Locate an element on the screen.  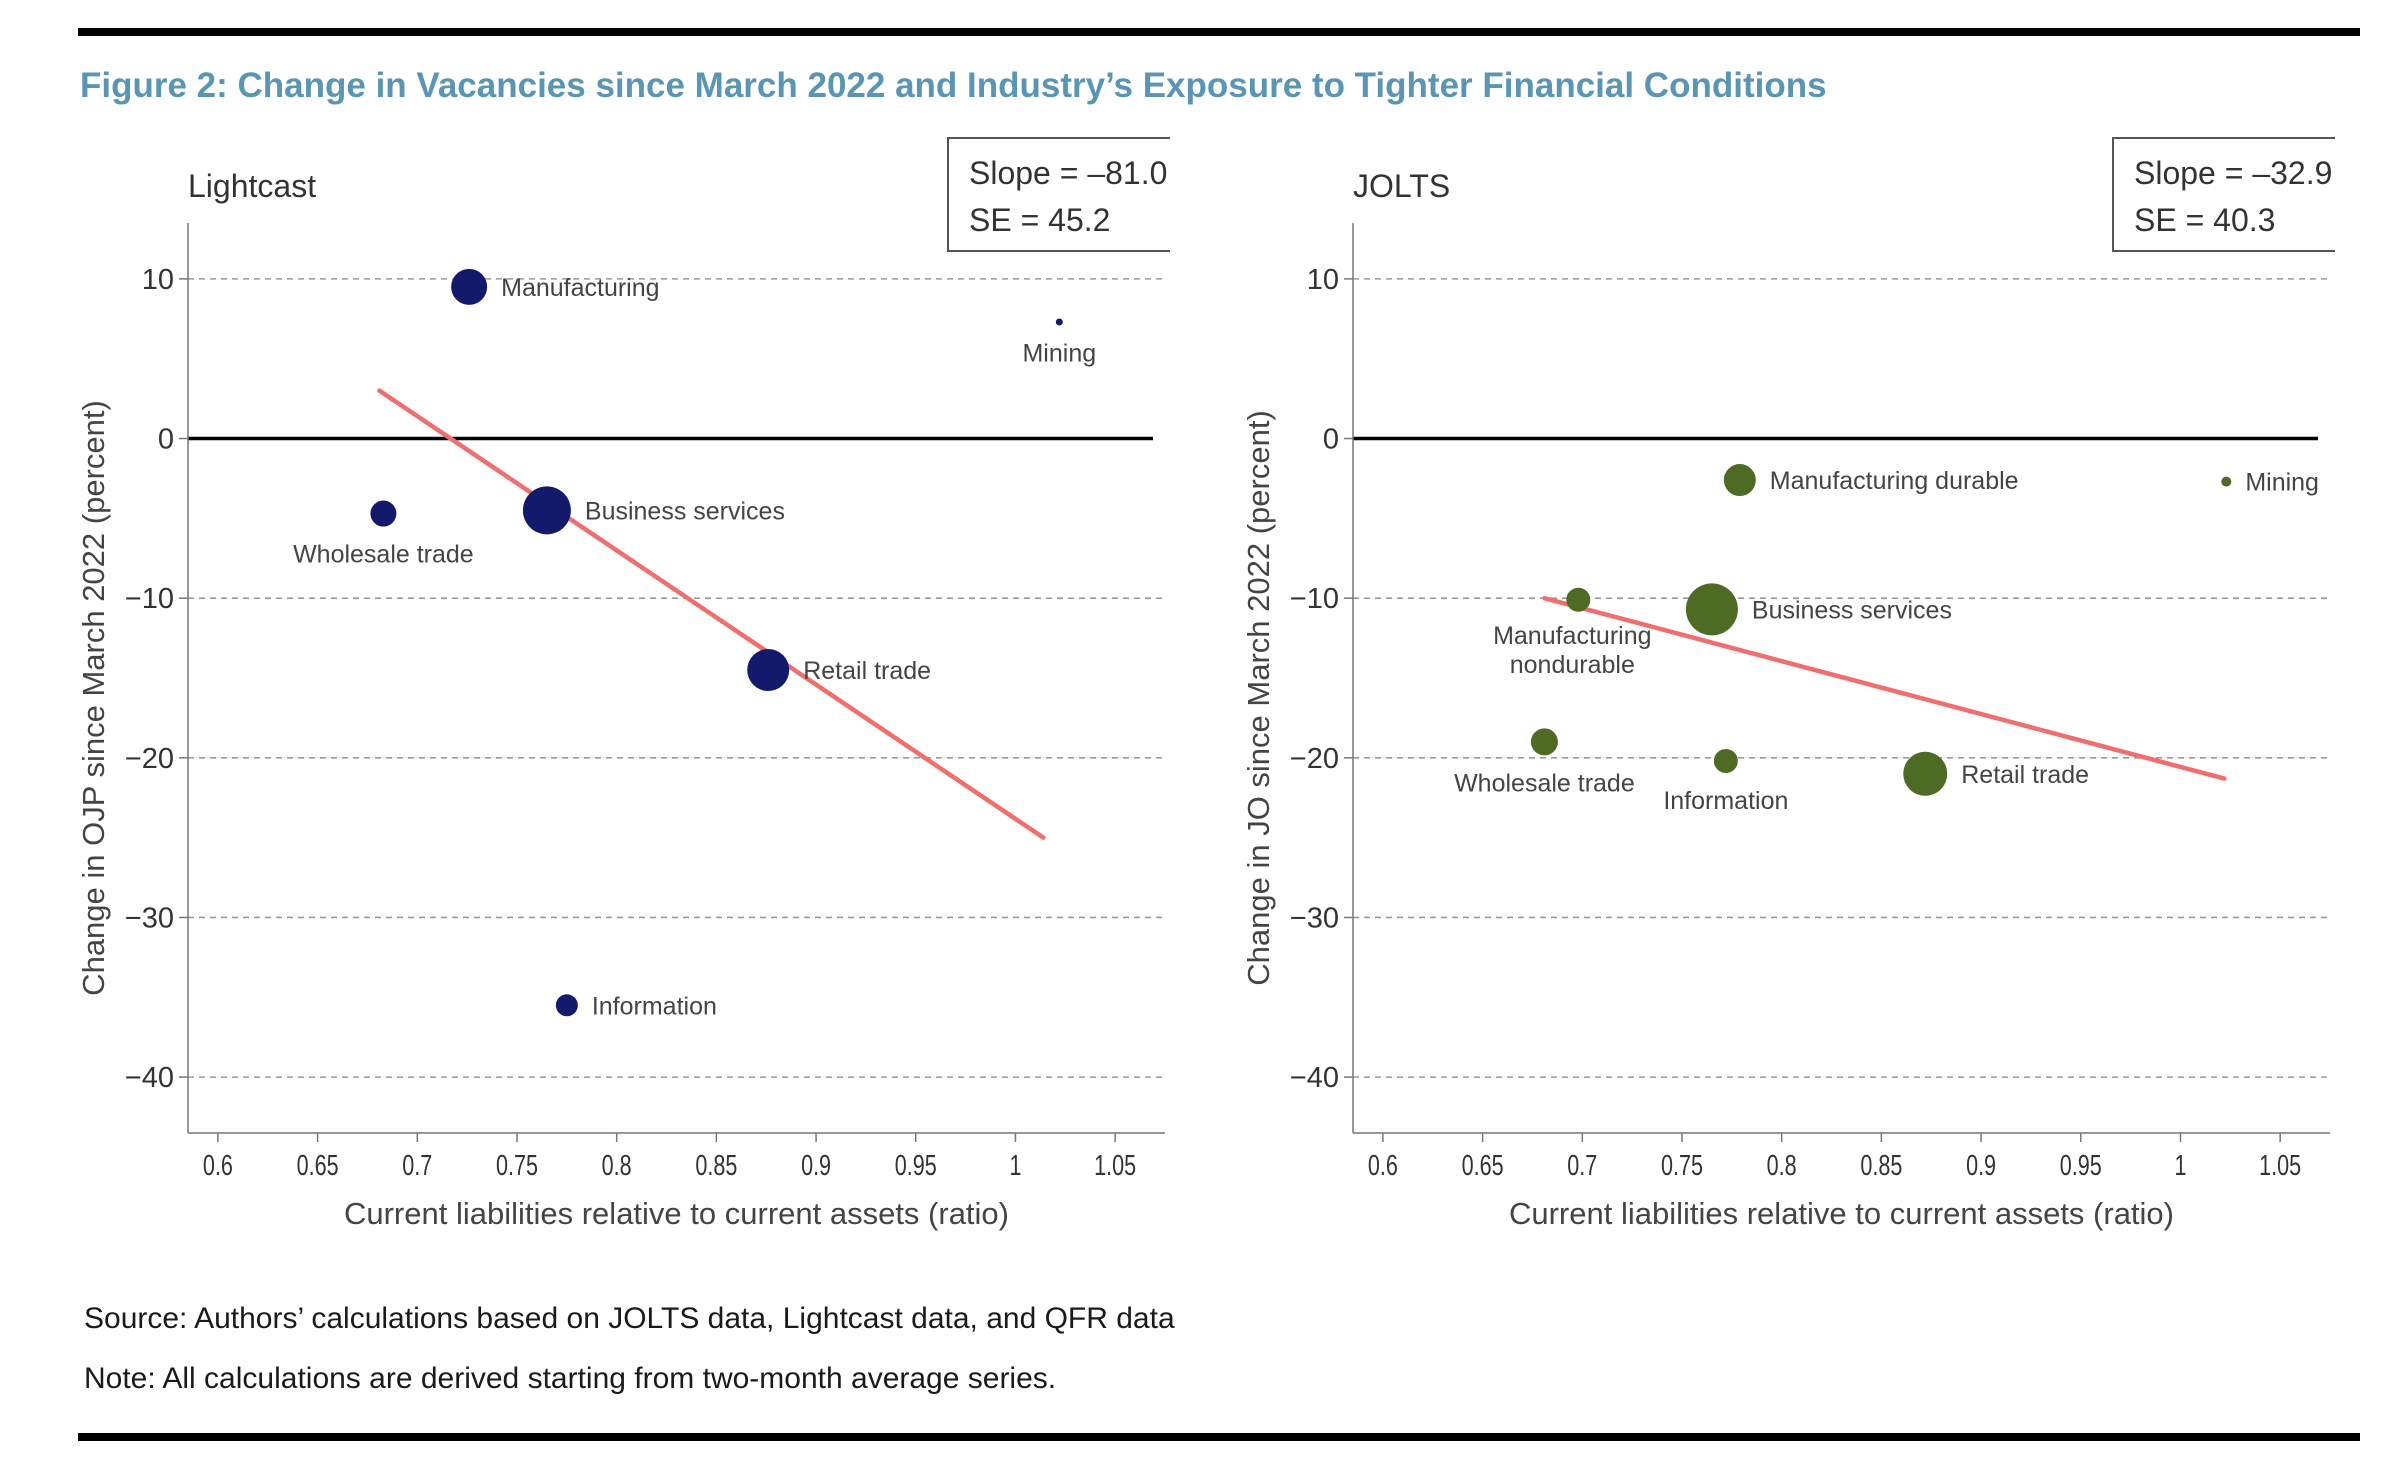
top-rule is located at coordinates (1219, 32).